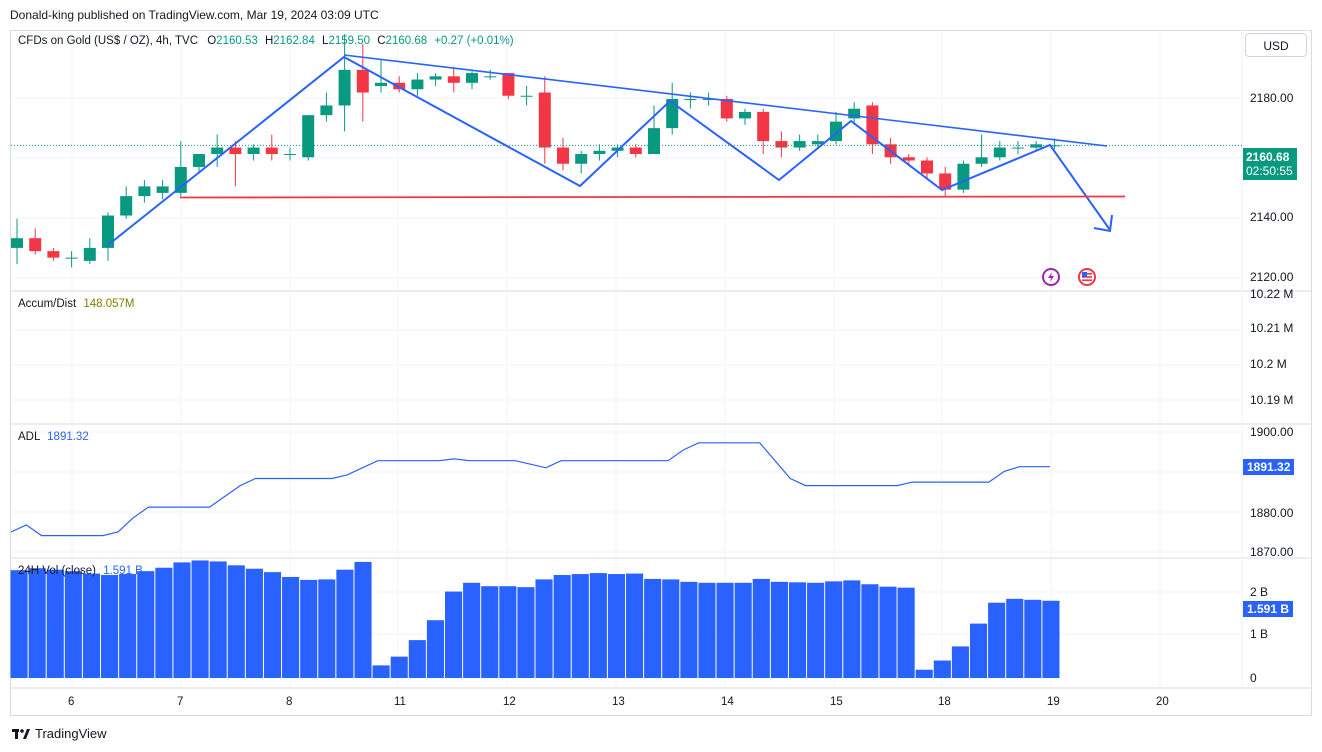 The height and width of the screenshot is (752, 1322). I want to click on us-flag-icon, so click(1087, 277).